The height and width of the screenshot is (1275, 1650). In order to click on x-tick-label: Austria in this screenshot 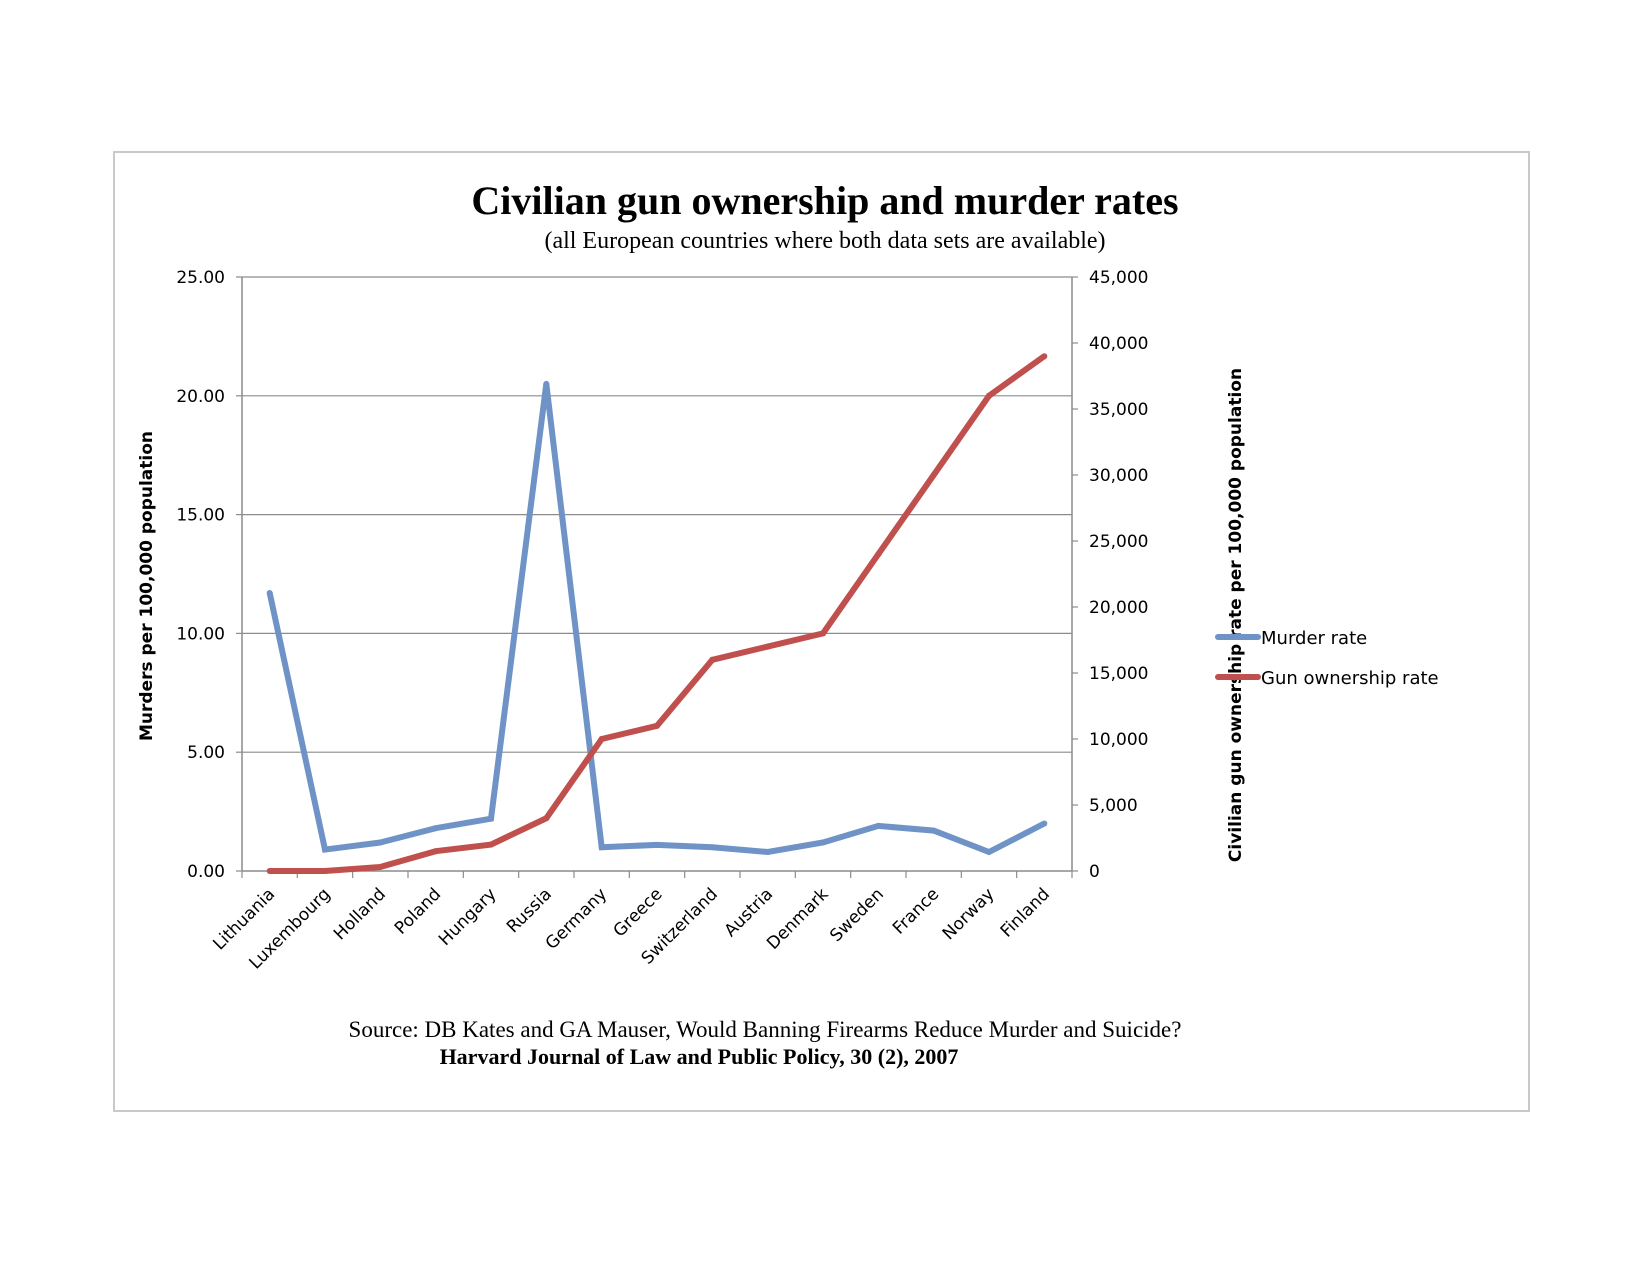, I will do `click(749, 912)`.